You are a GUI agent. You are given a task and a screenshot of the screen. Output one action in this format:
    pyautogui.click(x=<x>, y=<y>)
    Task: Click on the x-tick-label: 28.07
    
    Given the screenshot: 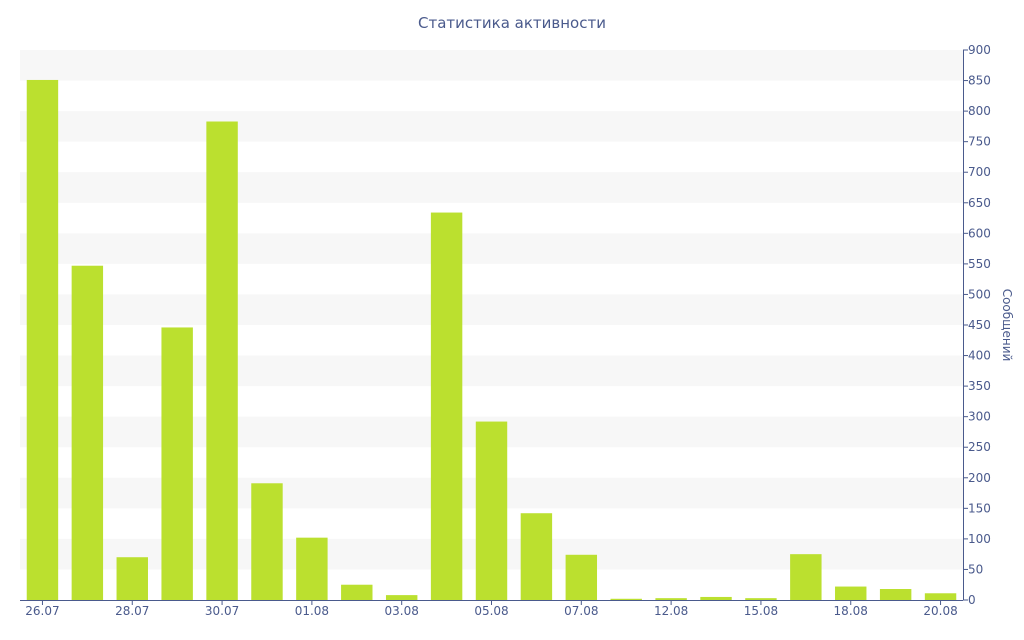 What is the action you would take?
    pyautogui.click(x=132, y=611)
    